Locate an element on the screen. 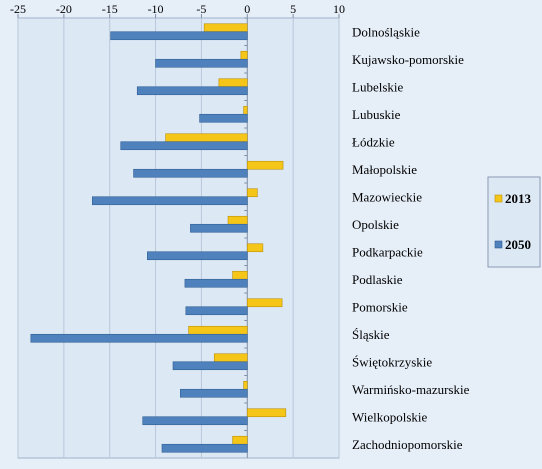 This screenshot has height=469, width=542. category-label: Małopolskie is located at coordinates (384, 169).